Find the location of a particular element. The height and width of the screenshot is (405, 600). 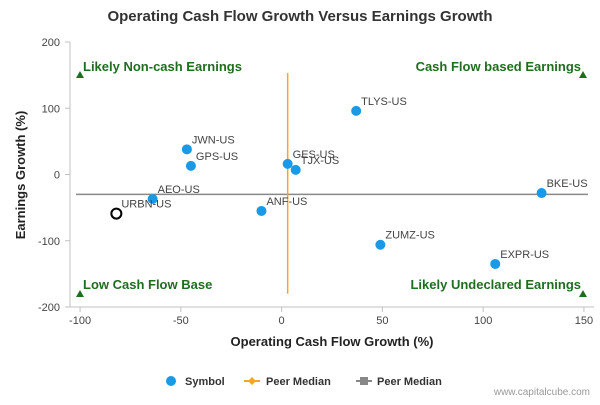

legend: Symbol Peer Median Peer Median is located at coordinates (304, 382).